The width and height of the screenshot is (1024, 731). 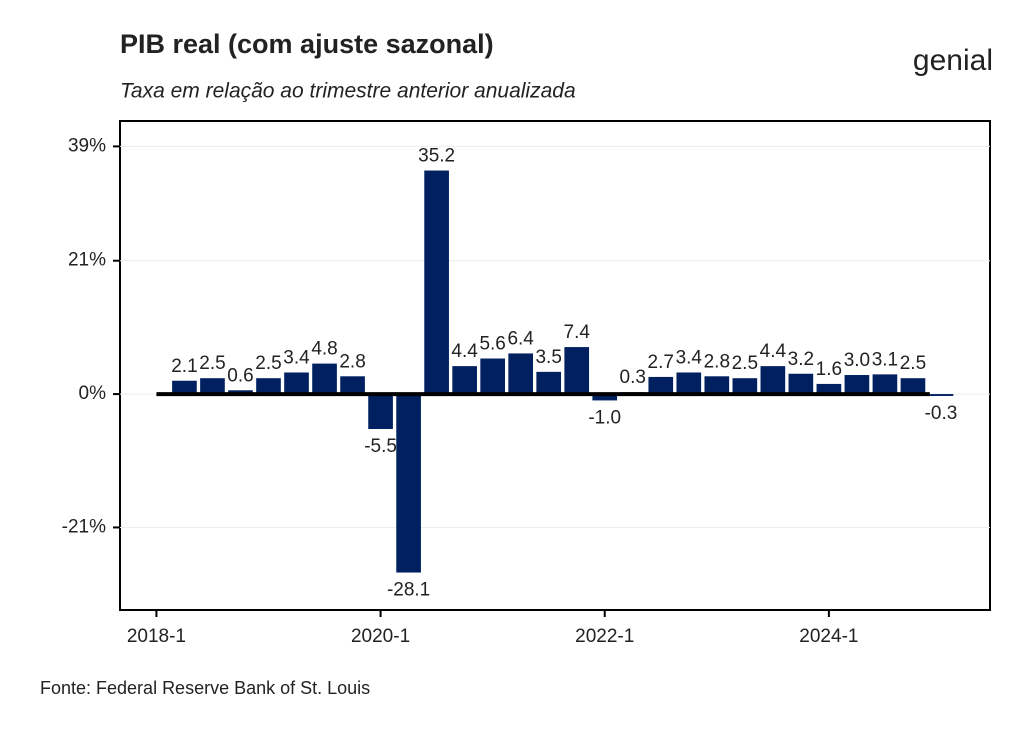 I want to click on value-label: 4.8, so click(x=324, y=349).